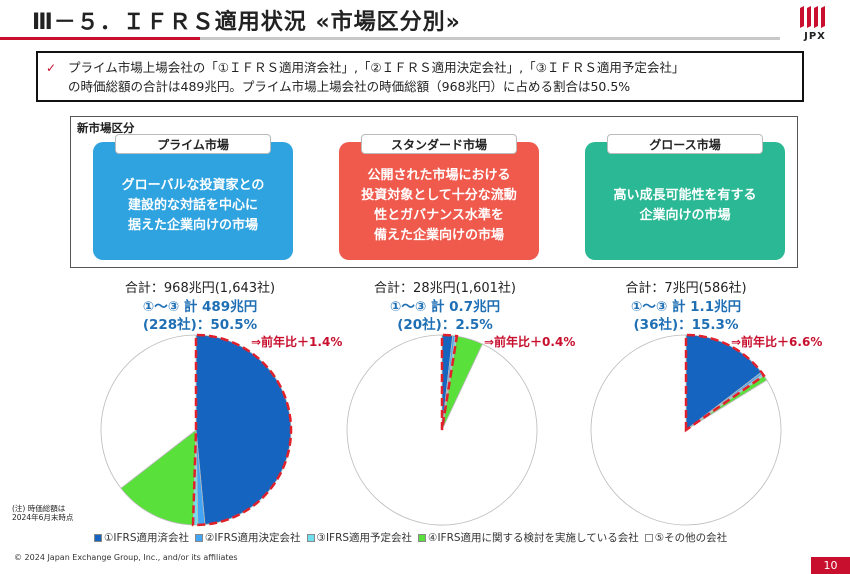  I want to click on standard-desc-line: 備えた企業向けの市場, so click(438, 235).